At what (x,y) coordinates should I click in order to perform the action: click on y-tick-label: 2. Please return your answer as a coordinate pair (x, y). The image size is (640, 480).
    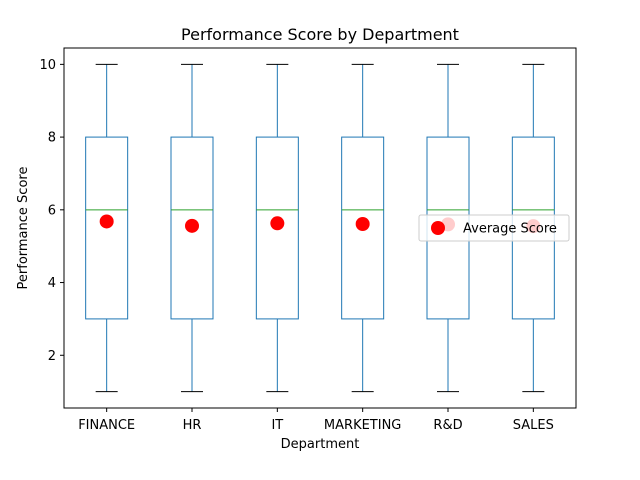
    Looking at the image, I should click on (52, 356).